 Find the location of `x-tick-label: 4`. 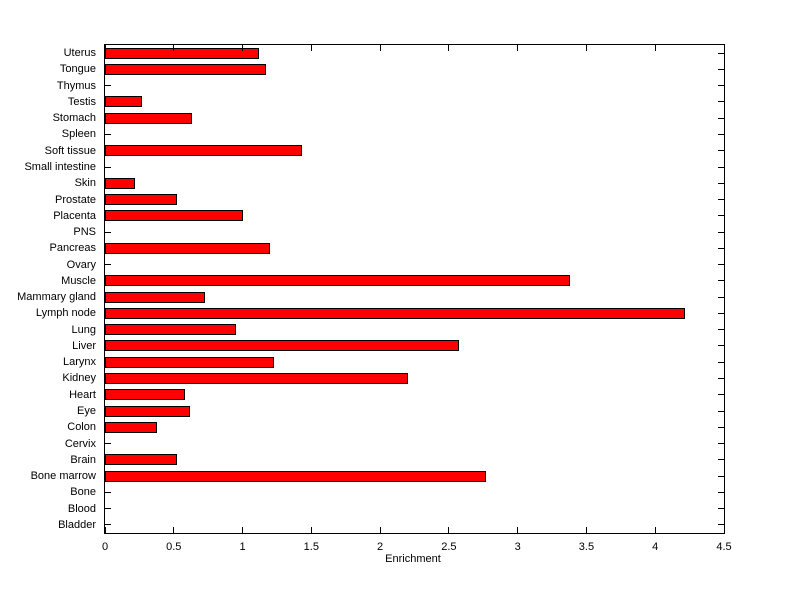

x-tick-label: 4 is located at coordinates (655, 547).